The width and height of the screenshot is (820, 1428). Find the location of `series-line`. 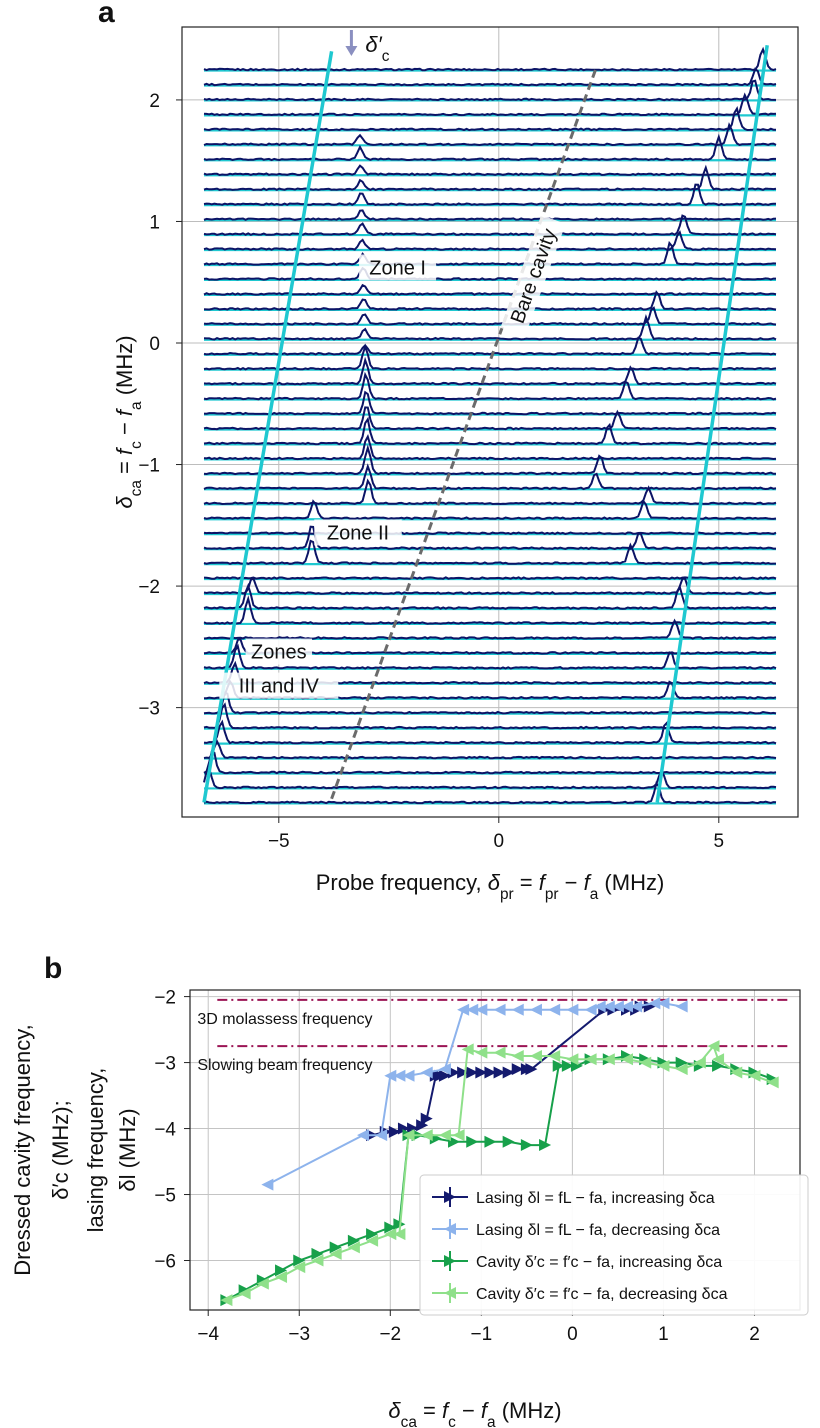

series-line is located at coordinates (474, 1094).